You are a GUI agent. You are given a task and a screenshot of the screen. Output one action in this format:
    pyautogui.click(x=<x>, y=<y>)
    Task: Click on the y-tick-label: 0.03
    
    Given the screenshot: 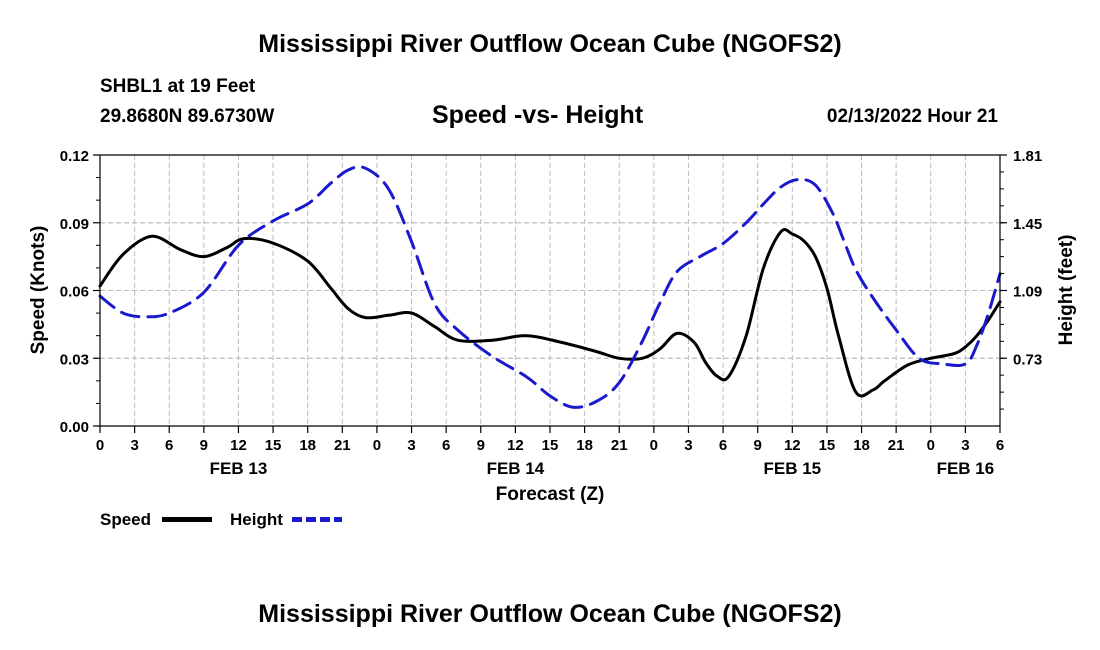 What is the action you would take?
    pyautogui.click(x=74, y=359)
    